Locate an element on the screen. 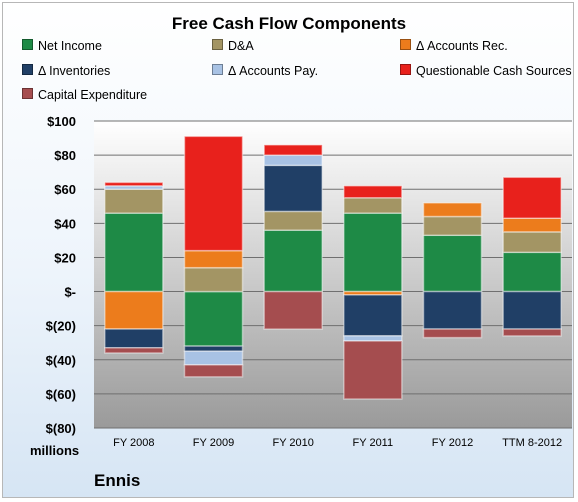 The height and width of the screenshot is (502, 578). legend-item: Δ Inventories is located at coordinates (66, 71).